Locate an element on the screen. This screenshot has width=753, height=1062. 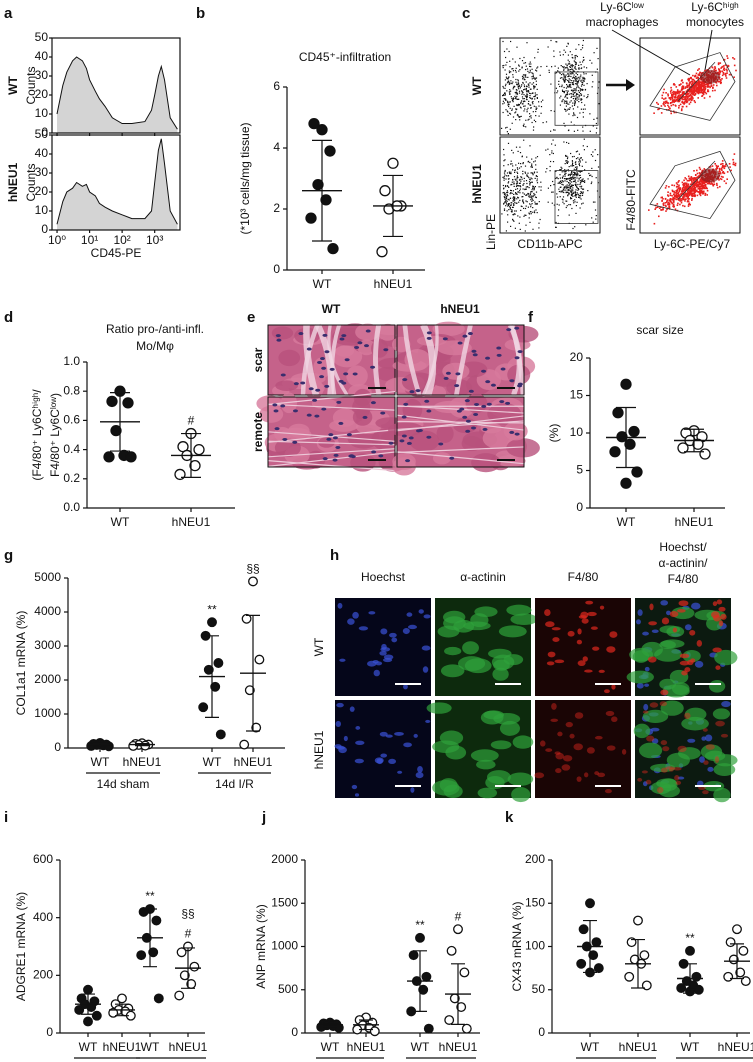
y-axis-label: (*10³ cells/mg tissue) is located at coordinates (245, 178).